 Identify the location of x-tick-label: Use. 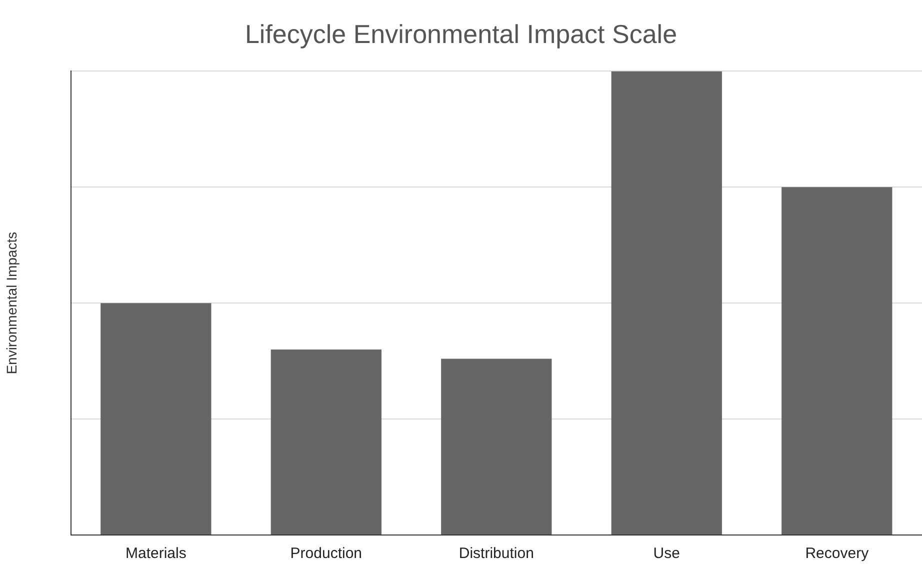
(666, 553).